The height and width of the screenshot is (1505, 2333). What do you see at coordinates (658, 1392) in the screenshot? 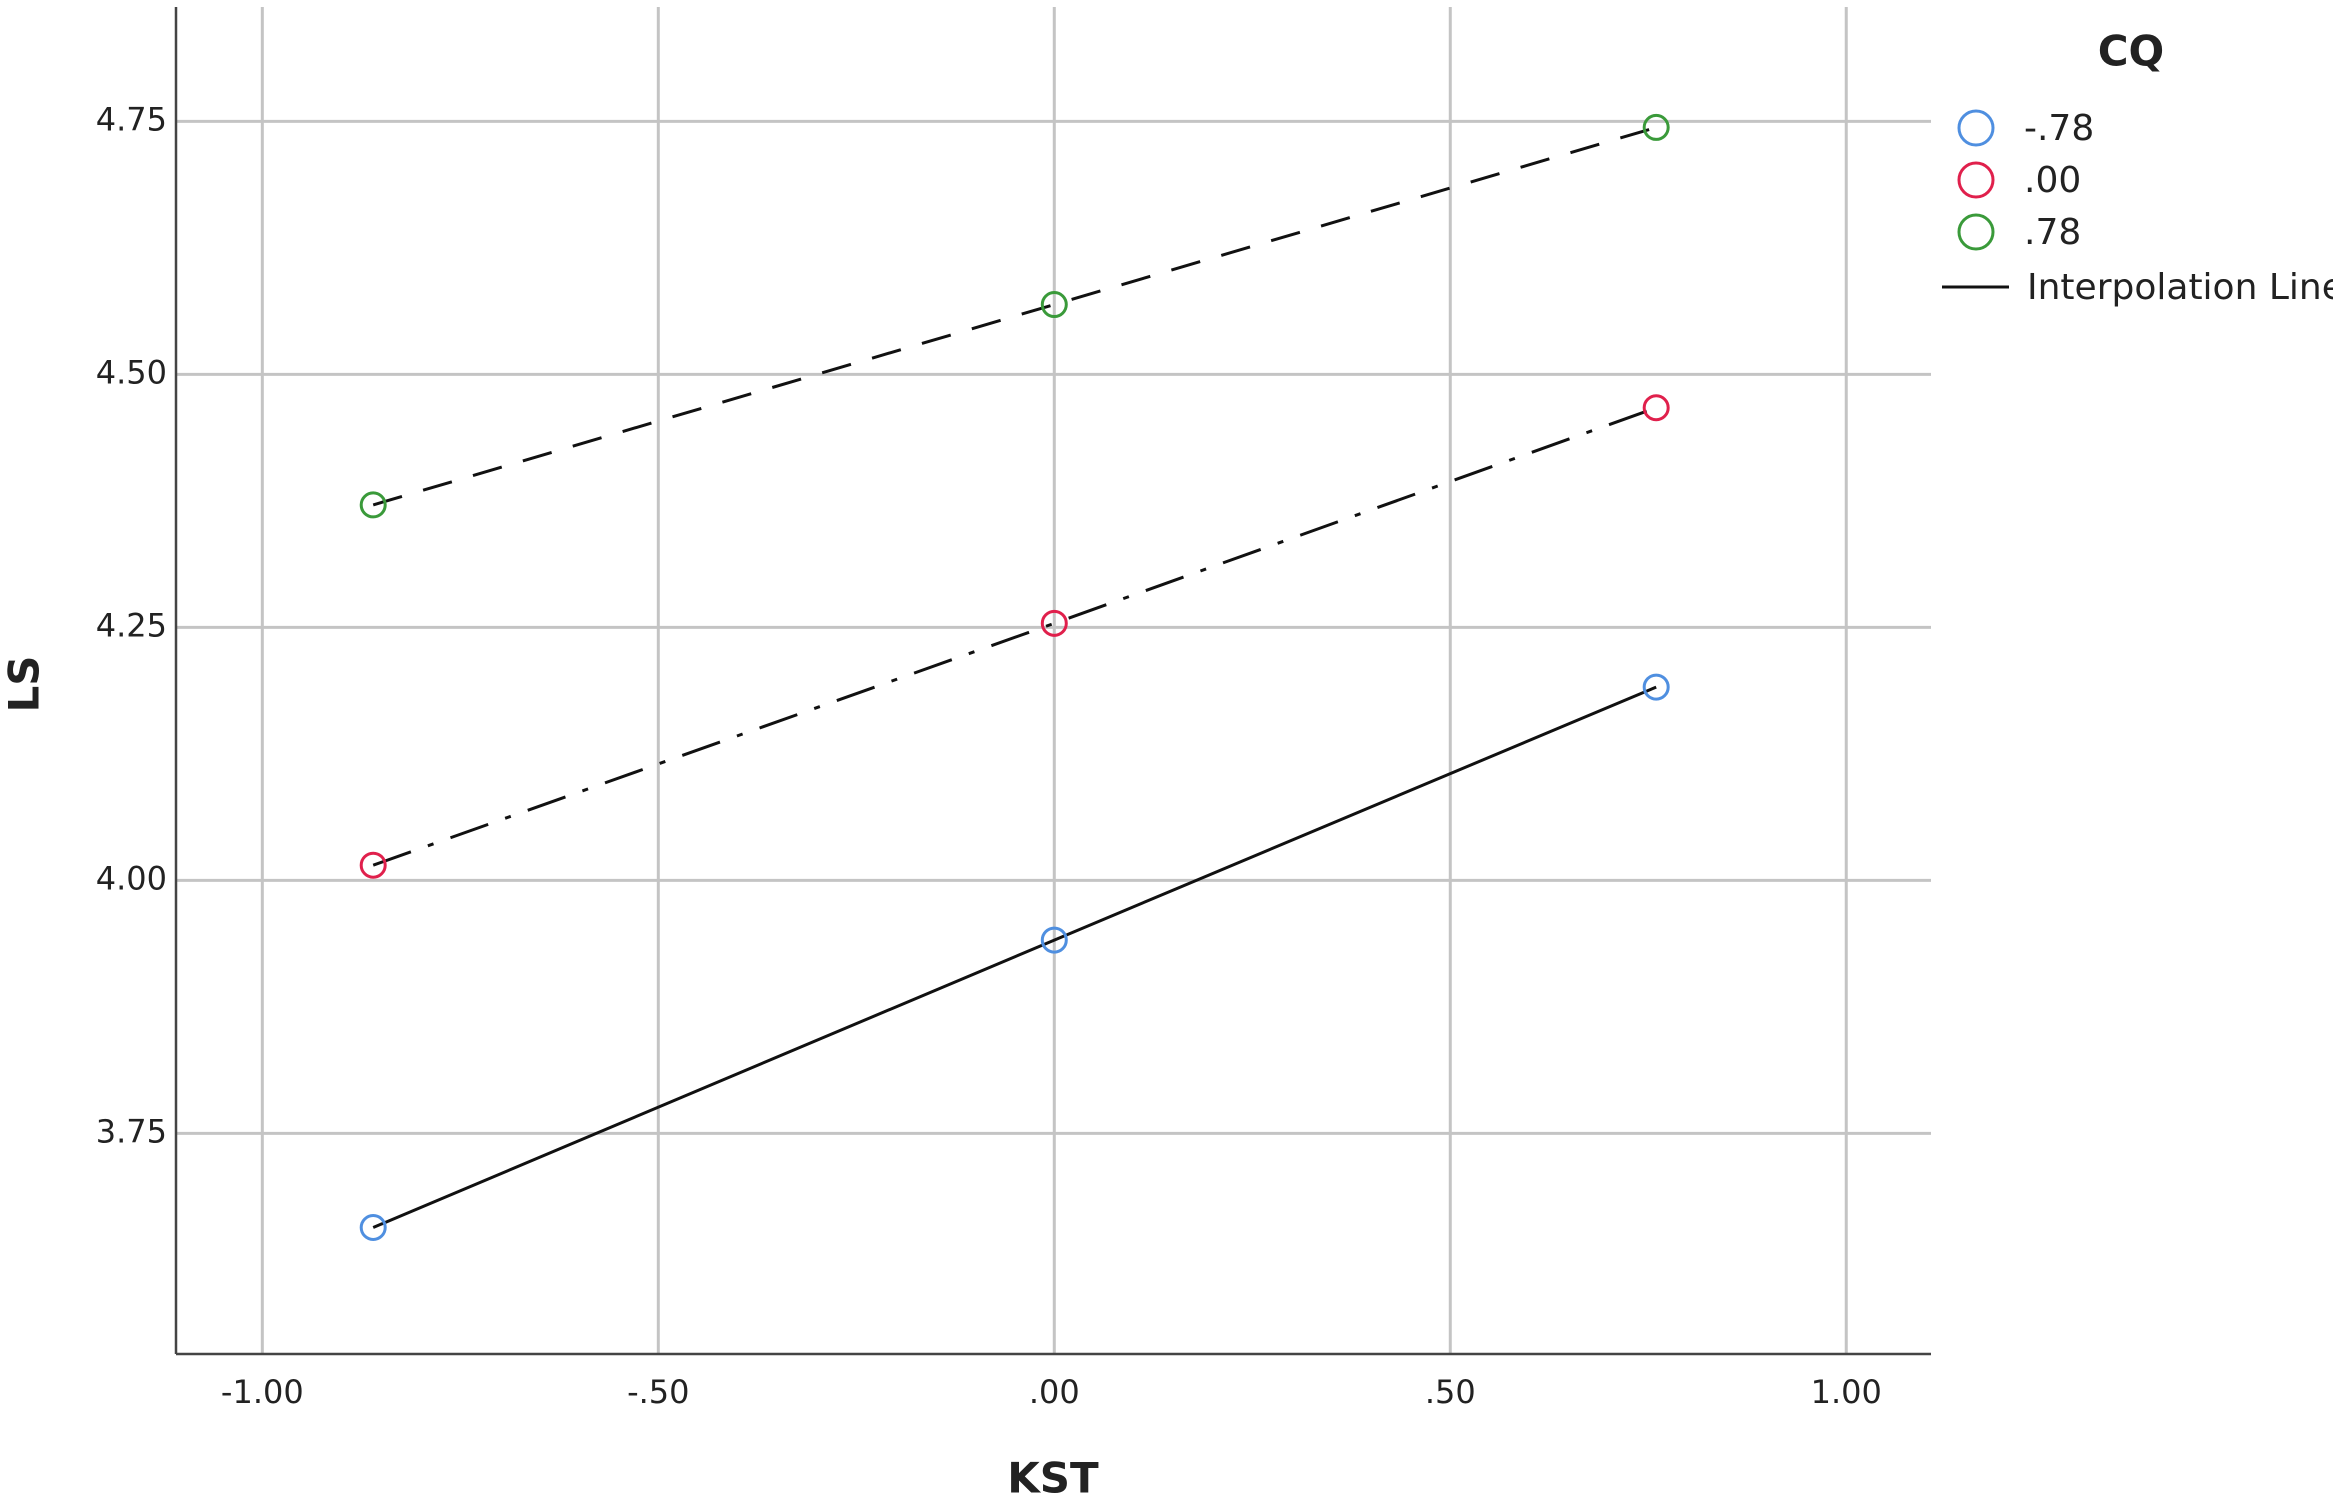
I see `x-tick-label: -.50` at bounding box center [658, 1392].